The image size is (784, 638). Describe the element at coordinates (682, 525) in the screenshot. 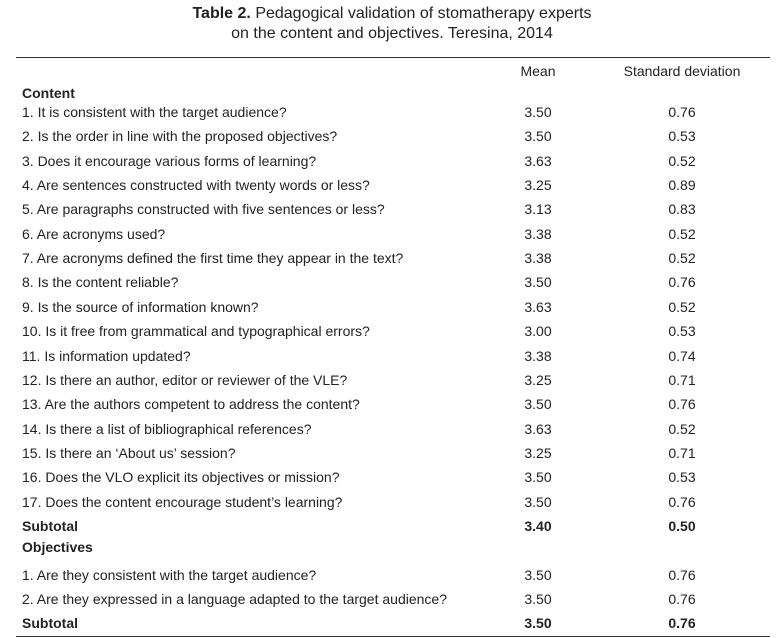

I see `sd-cell: 0.50` at that location.